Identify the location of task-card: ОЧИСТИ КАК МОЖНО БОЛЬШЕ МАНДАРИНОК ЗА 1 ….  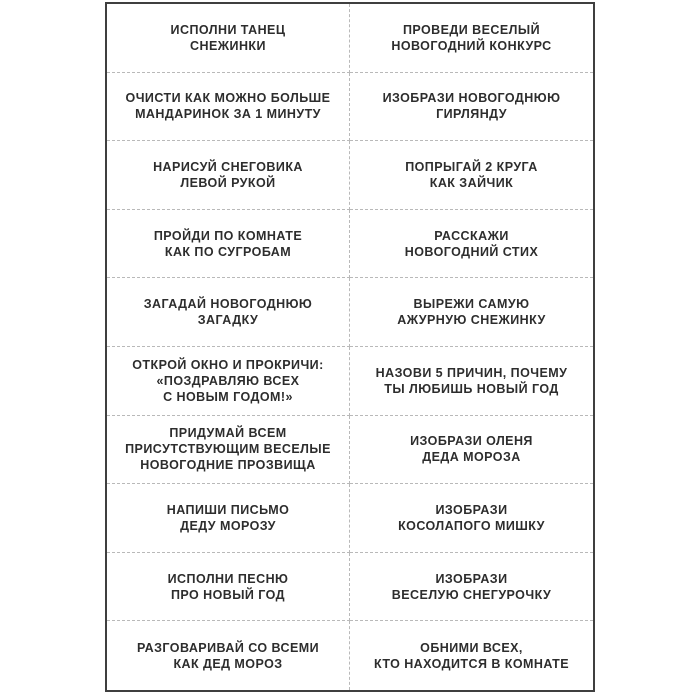
(228, 107).